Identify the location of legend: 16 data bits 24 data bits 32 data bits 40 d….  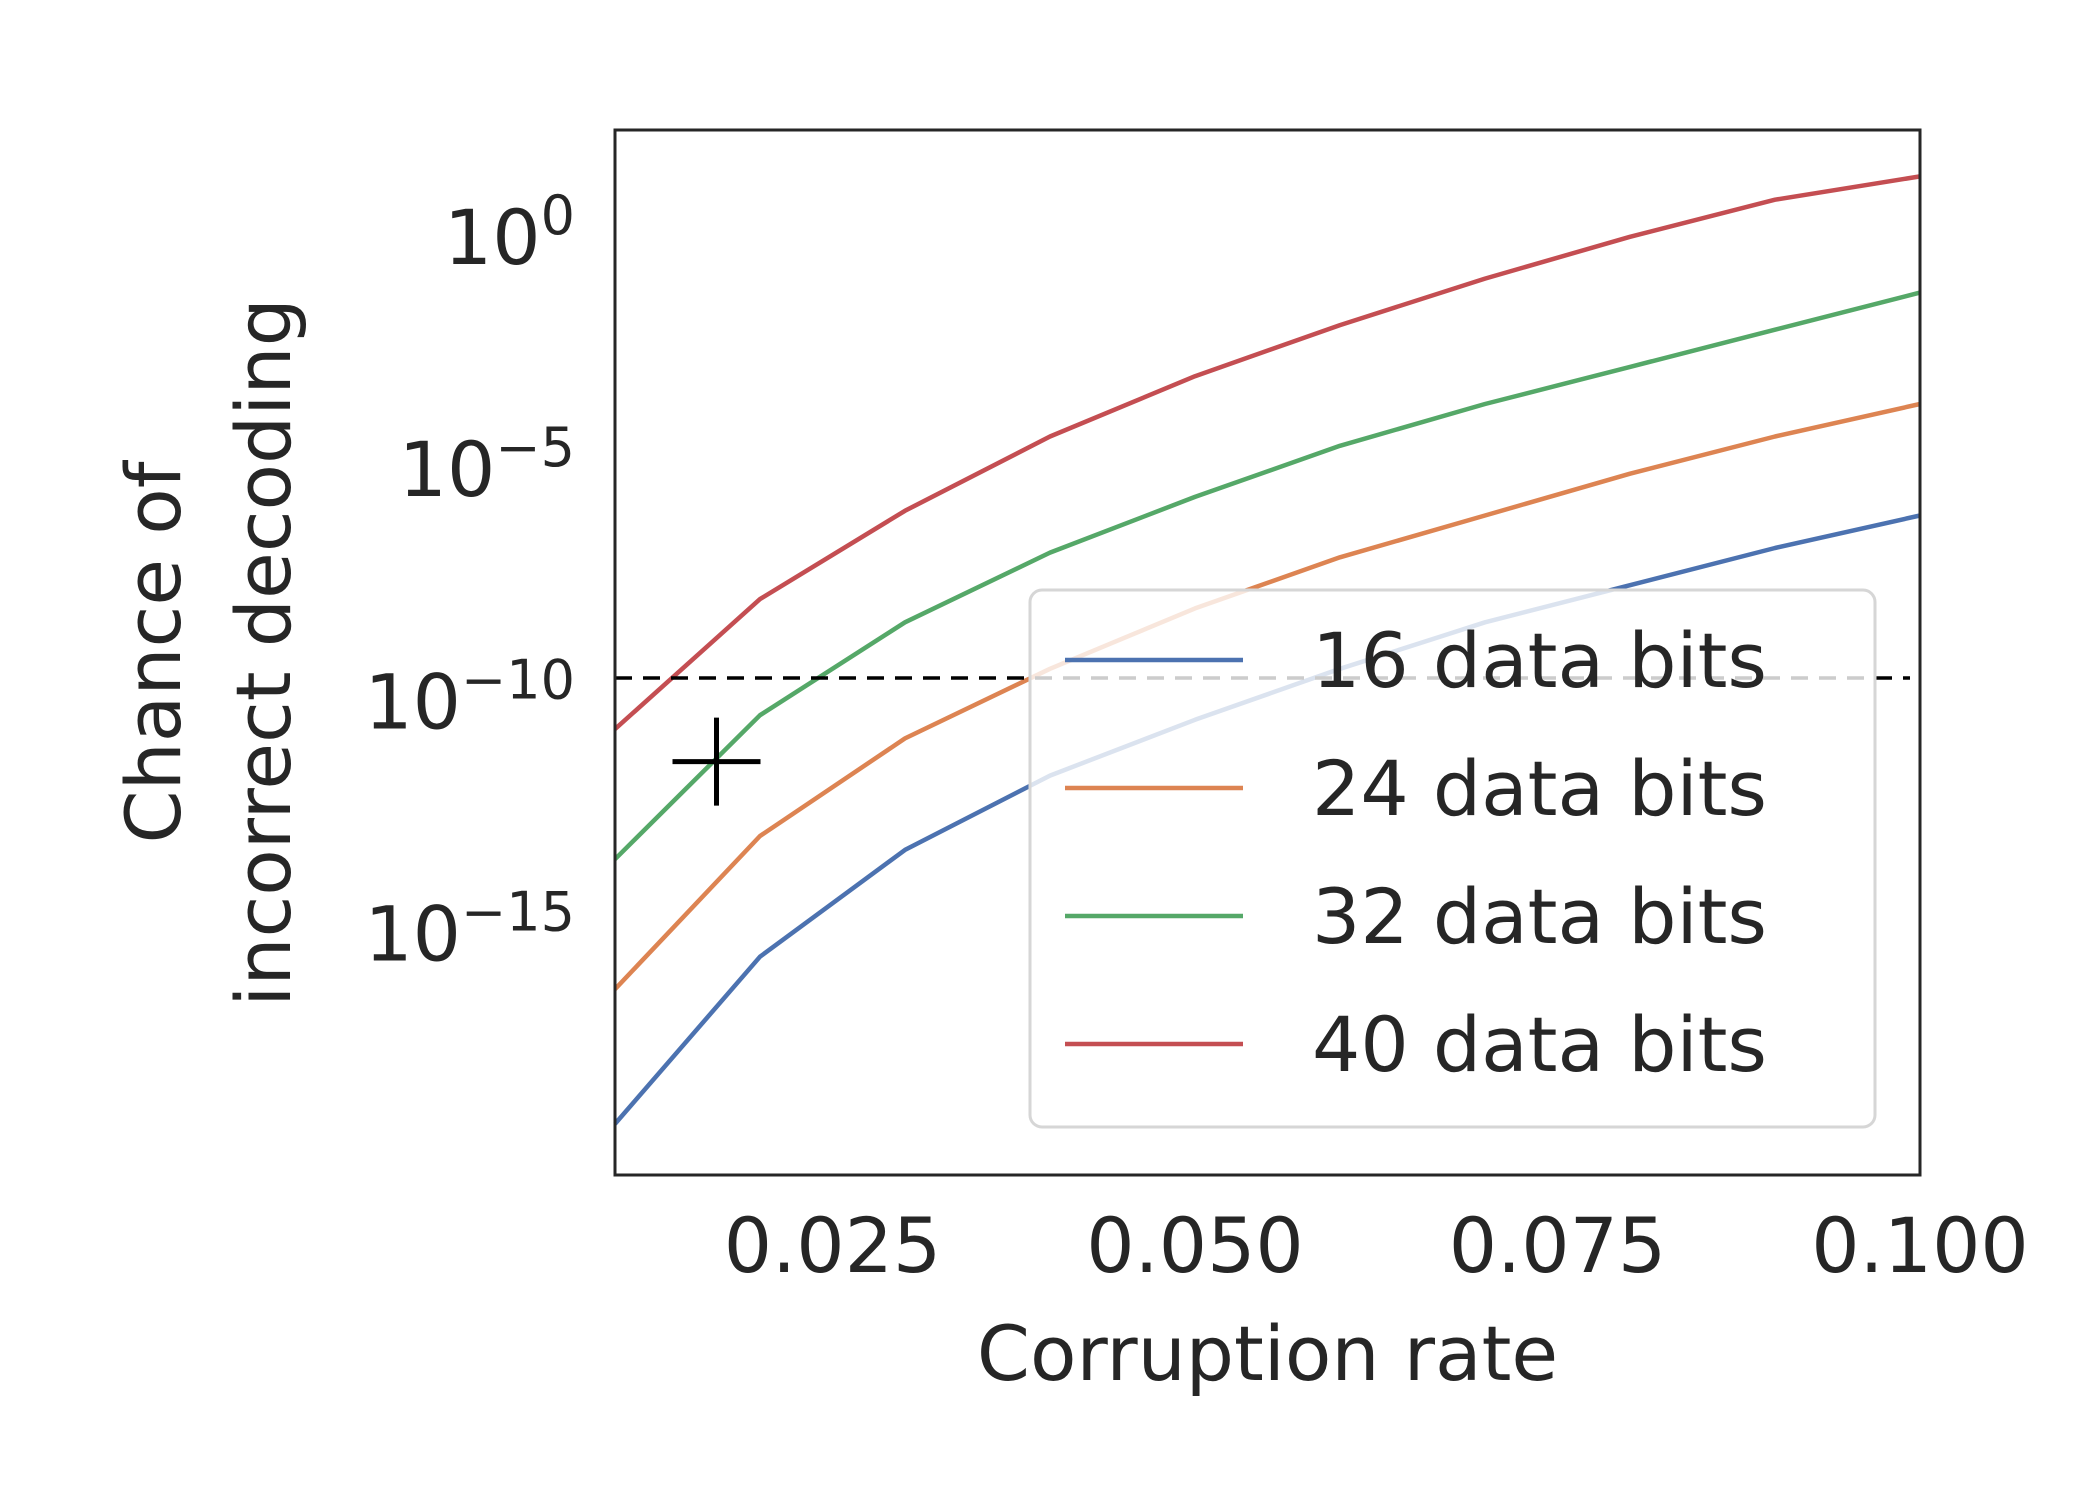
(1452, 858).